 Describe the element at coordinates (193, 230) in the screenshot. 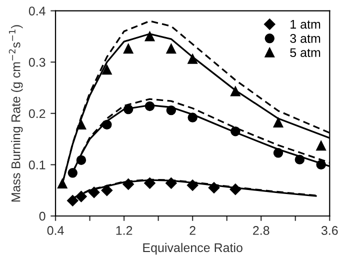

I see `x-tick-label: 2` at that location.